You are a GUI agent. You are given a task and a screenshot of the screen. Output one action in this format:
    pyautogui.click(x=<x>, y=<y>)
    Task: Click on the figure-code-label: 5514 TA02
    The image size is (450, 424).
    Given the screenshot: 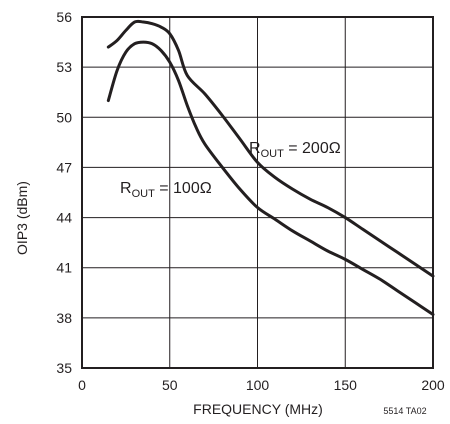 What is the action you would take?
    pyautogui.click(x=404, y=411)
    